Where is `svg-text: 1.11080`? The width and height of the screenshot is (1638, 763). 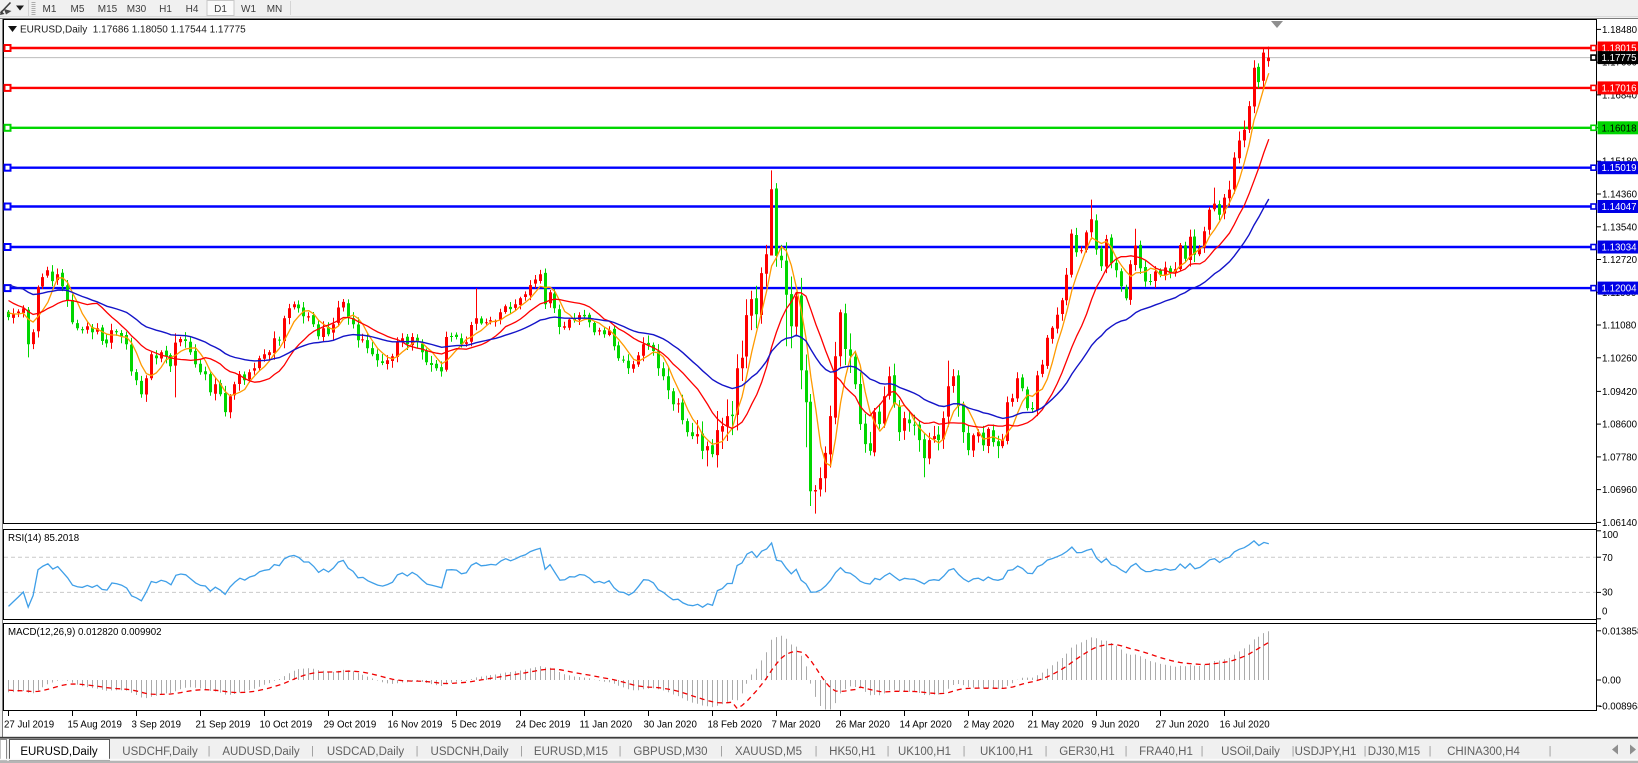 svg-text: 1.11080 is located at coordinates (1619, 326).